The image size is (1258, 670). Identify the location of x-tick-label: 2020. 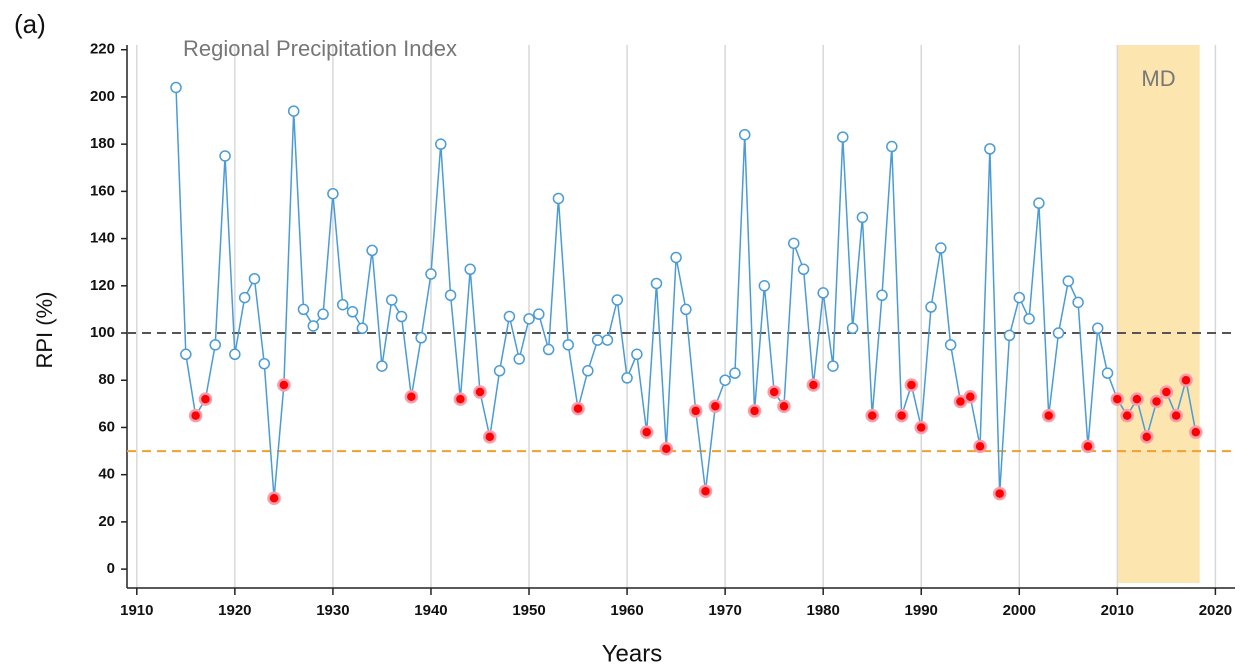
(1215, 610).